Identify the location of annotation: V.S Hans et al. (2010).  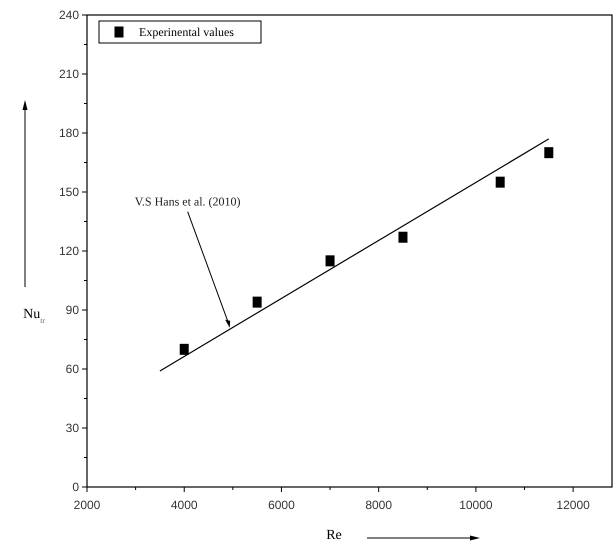
(187, 201).